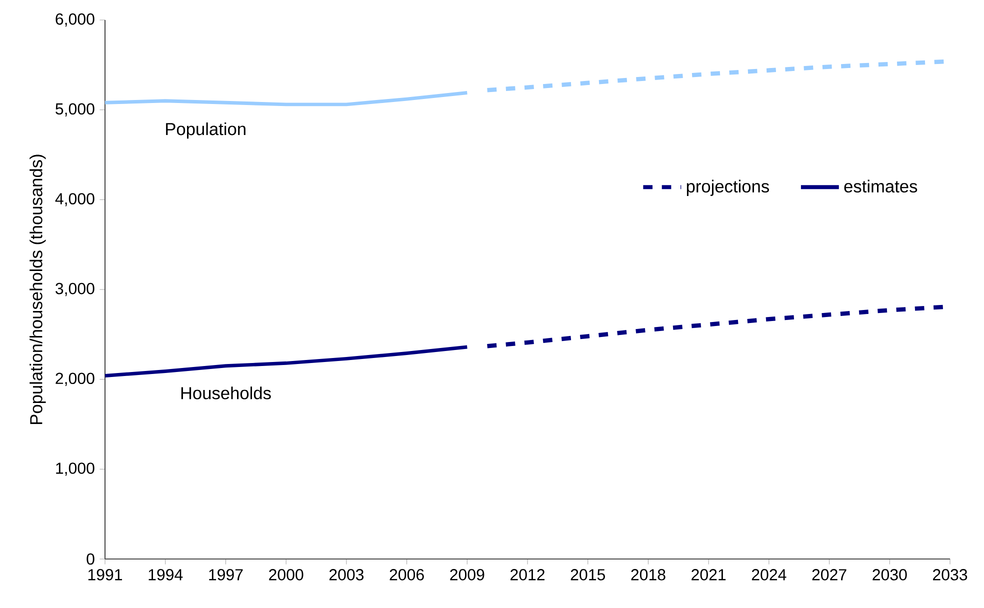 The height and width of the screenshot is (608, 984). I want to click on y-tick-label: 1,000, so click(75, 469).